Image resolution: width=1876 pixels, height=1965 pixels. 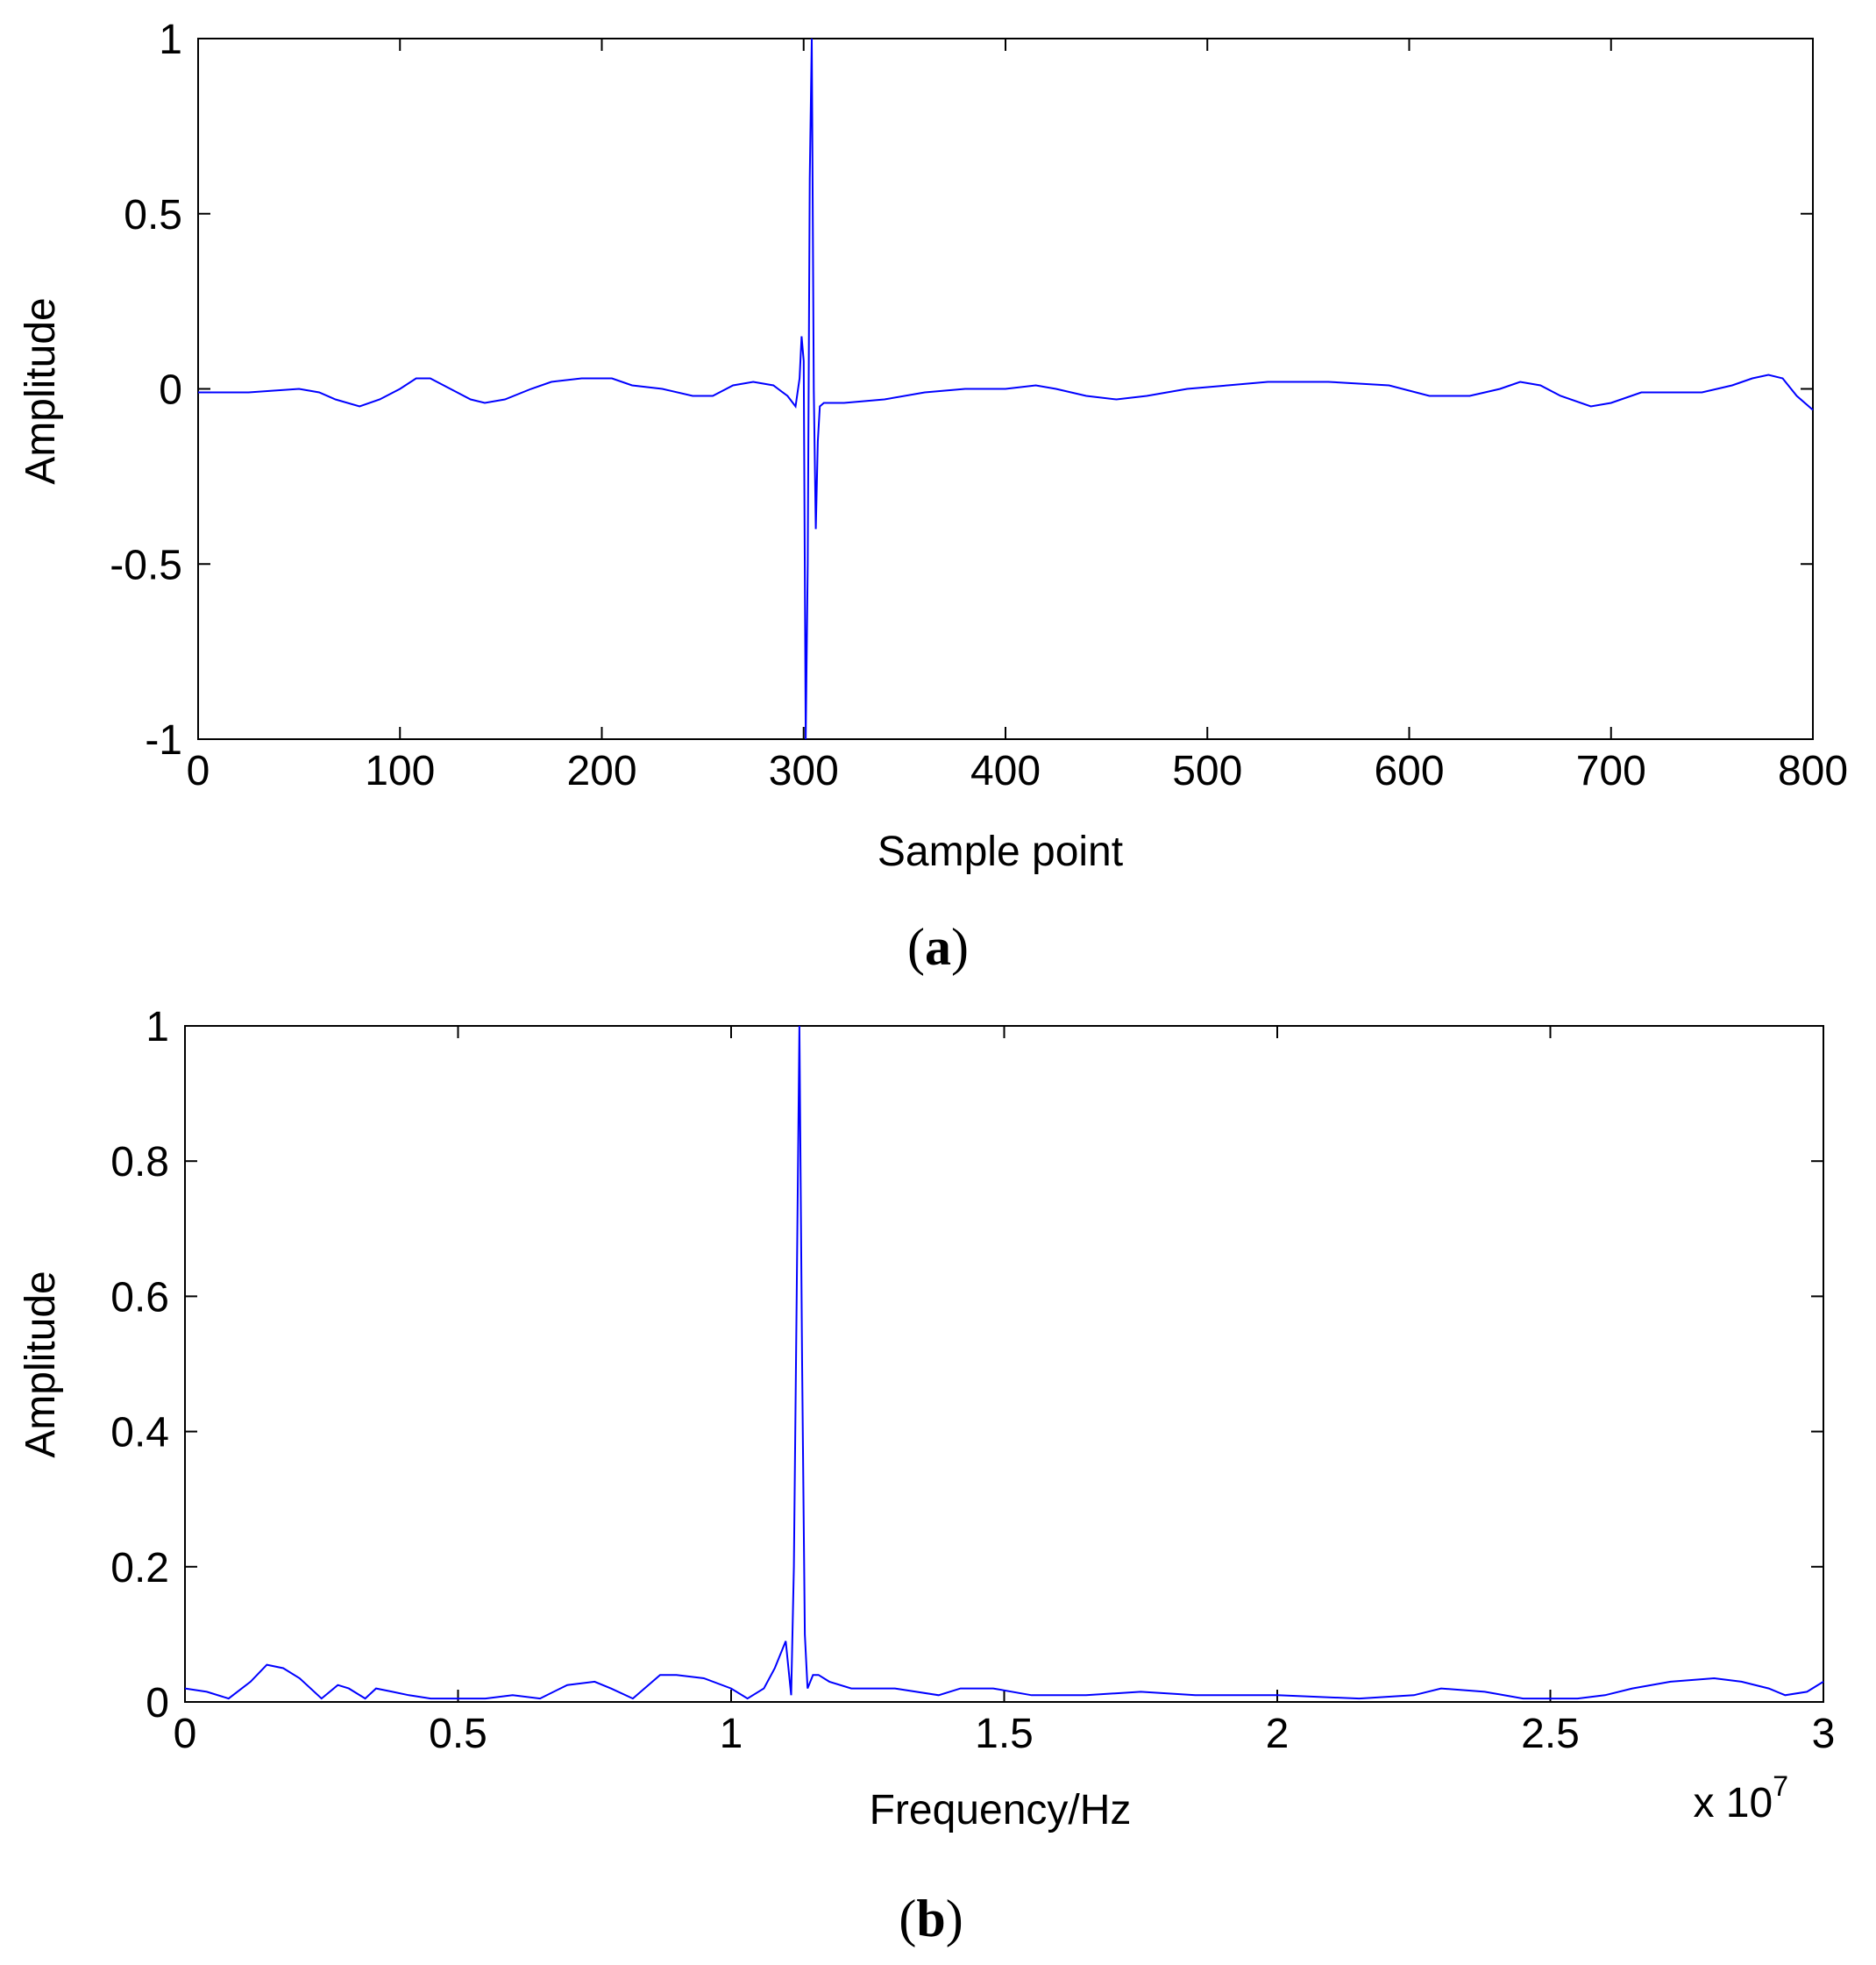 I want to click on x-tick-label-a: 0, so click(x=198, y=771).